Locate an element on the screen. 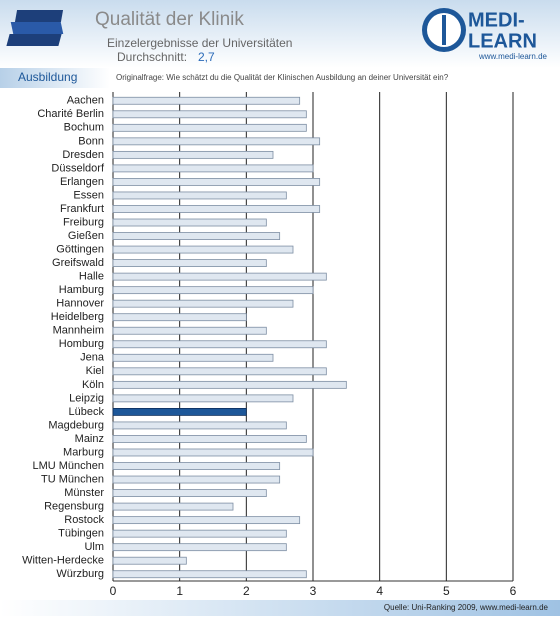 The width and height of the screenshot is (560, 621). x-tick-label: 5 is located at coordinates (446, 591).